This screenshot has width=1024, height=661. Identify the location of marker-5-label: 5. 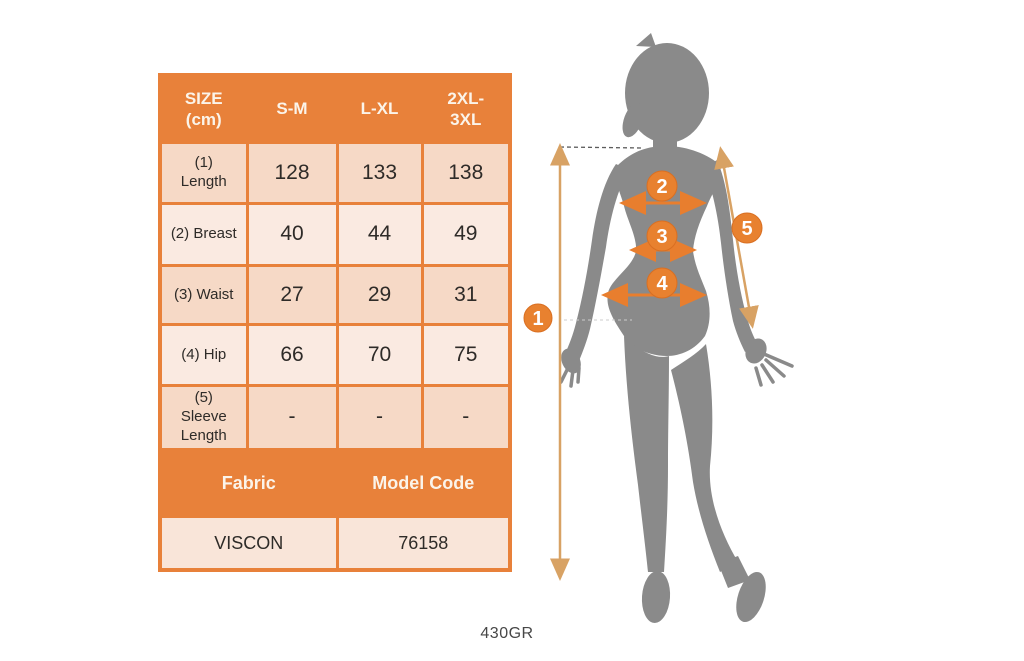
(746, 229).